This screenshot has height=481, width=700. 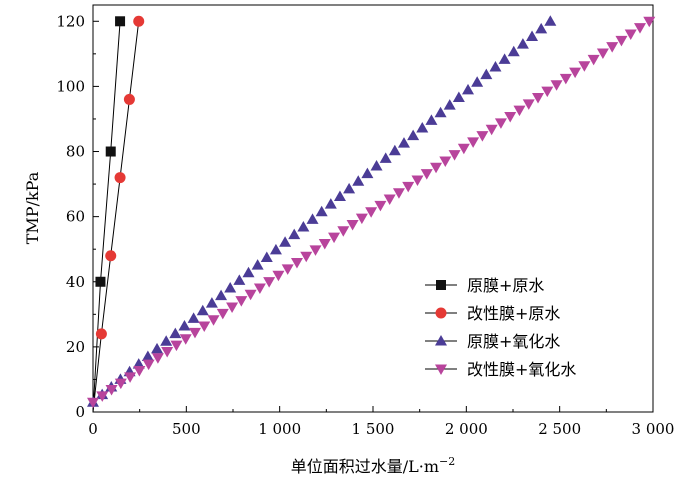 What do you see at coordinates (521, 369) in the screenshot?
I see `legend-label: 改性膜+氧化水` at bounding box center [521, 369].